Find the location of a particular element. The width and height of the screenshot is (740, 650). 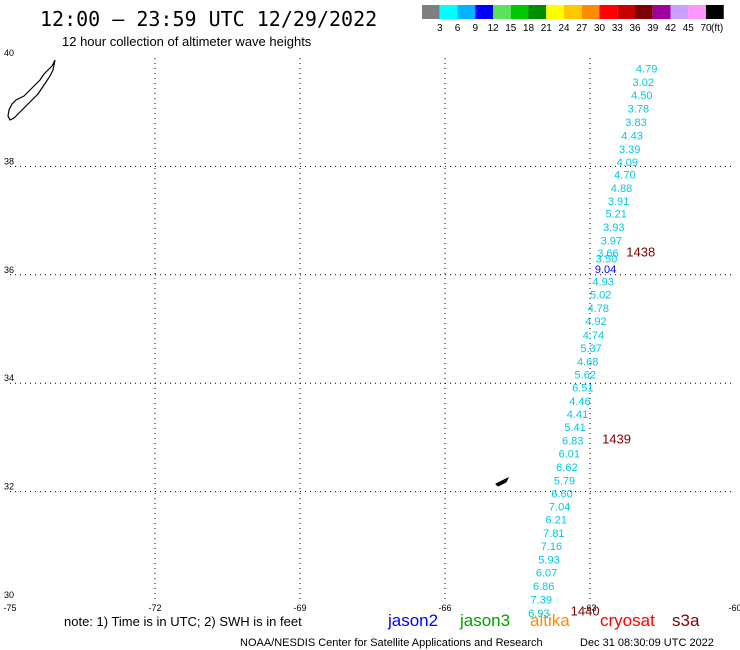

swh-value-label: 6.86 is located at coordinates (543, 587).